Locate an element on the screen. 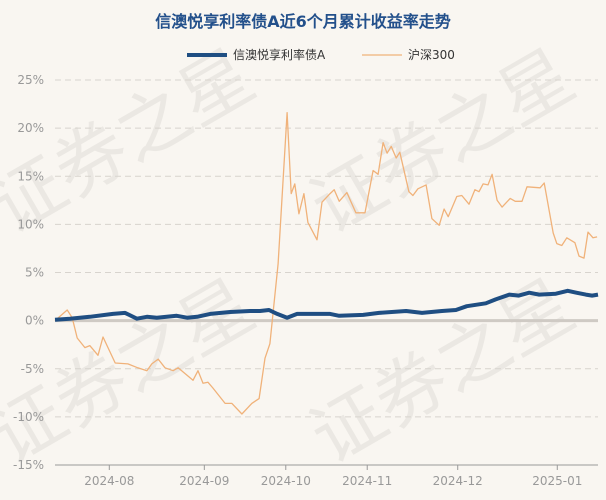 This screenshot has height=500, width=606. x-tick-label: 2024-10 is located at coordinates (286, 481).